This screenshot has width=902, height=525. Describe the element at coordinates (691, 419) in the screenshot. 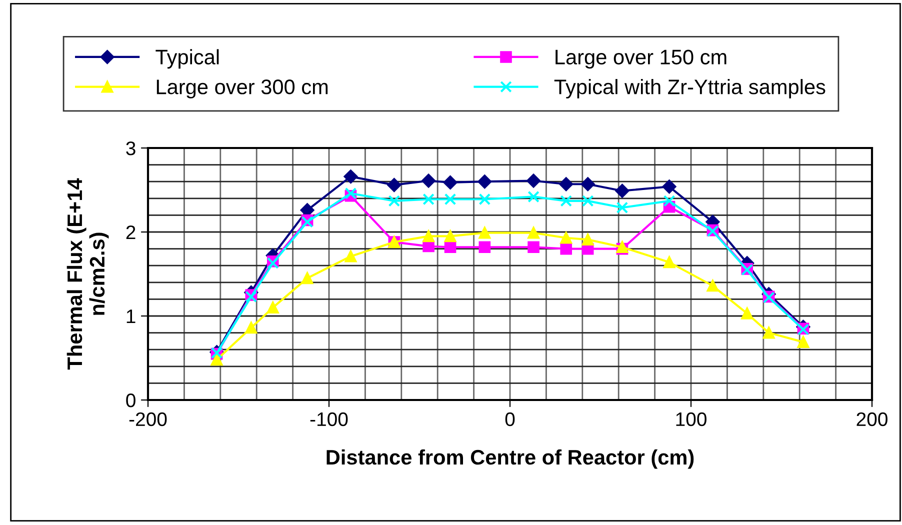

I see `x-tick-label: 100` at that location.